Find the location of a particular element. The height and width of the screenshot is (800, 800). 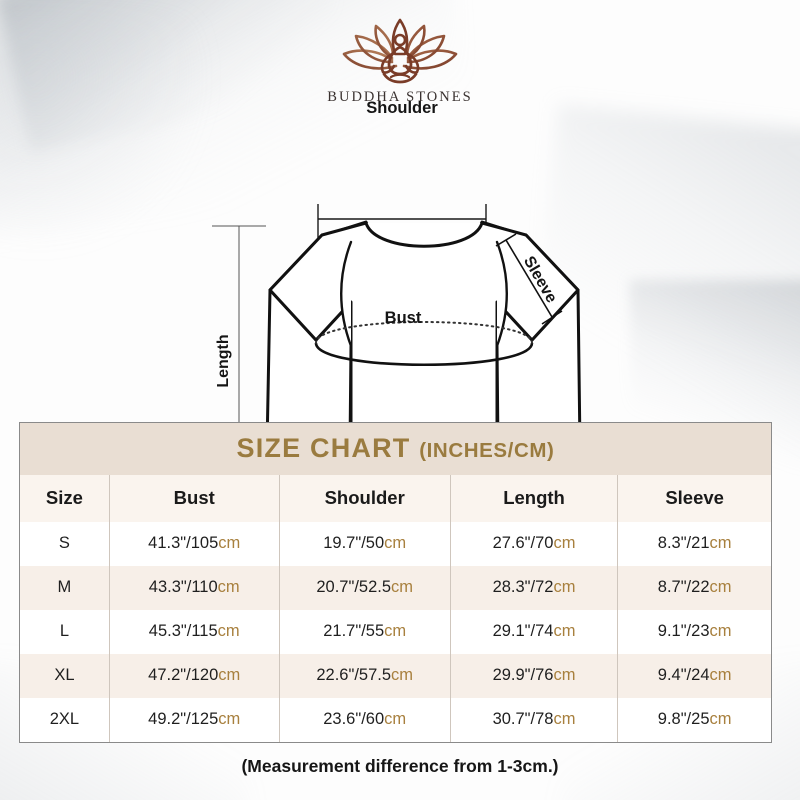

column-header-sleeve: Sleeve is located at coordinates (694, 498).